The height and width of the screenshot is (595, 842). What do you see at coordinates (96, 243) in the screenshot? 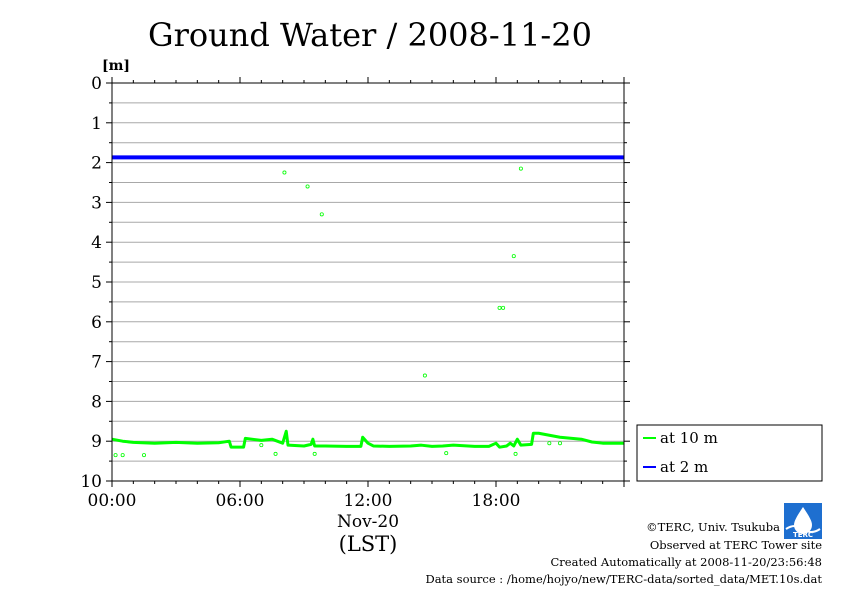
I see `y-tick-label: 4` at bounding box center [96, 243].